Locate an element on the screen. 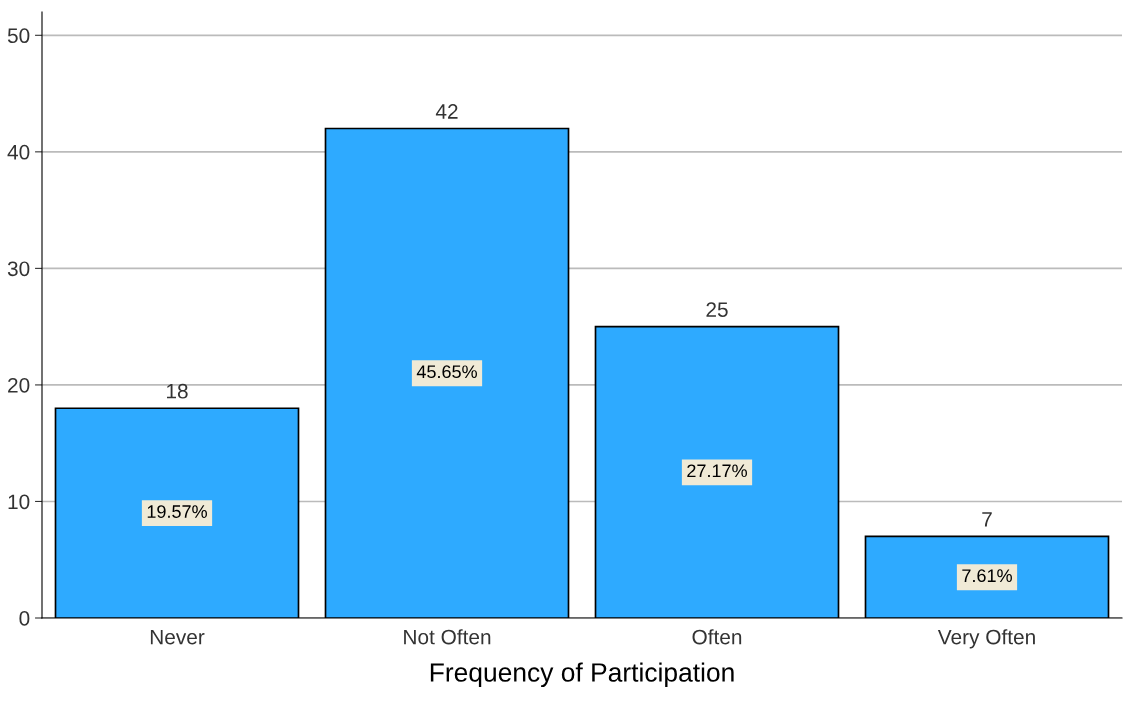 The width and height of the screenshot is (1123, 704). x-tick-label: Never is located at coordinates (177, 637).